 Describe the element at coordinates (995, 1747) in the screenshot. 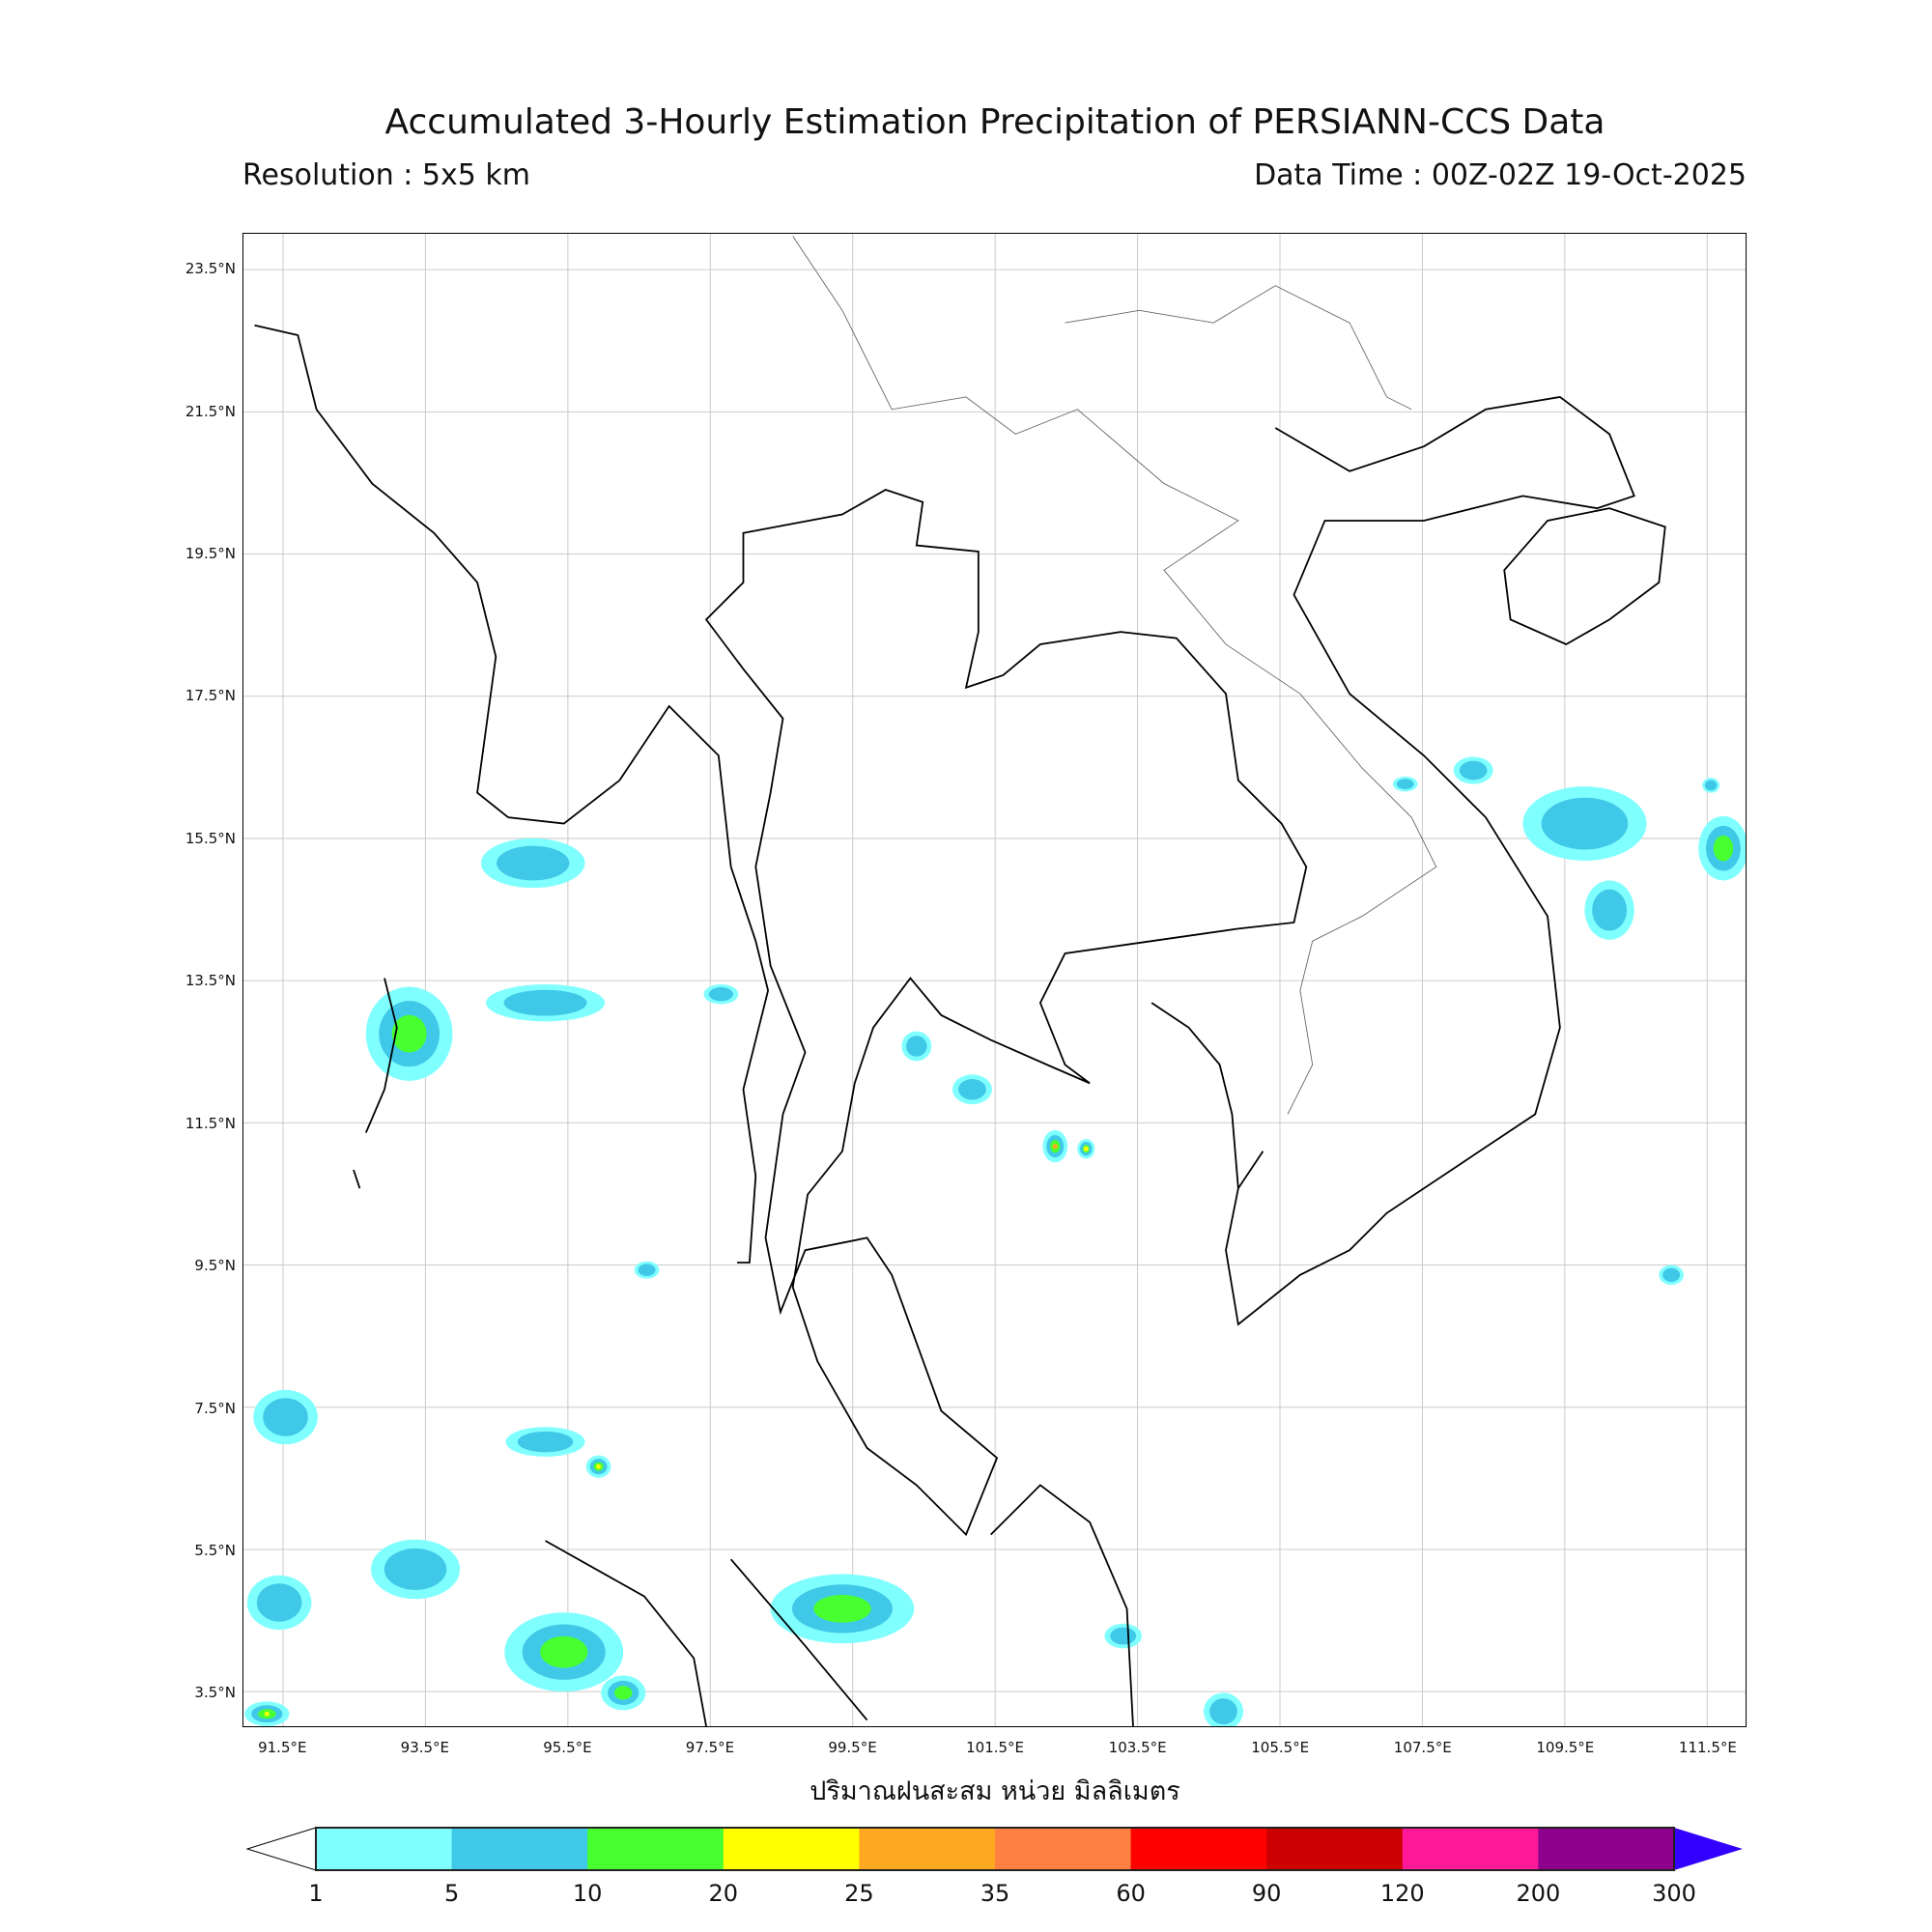

I see `lon-tick-label: 101.5°E` at that location.